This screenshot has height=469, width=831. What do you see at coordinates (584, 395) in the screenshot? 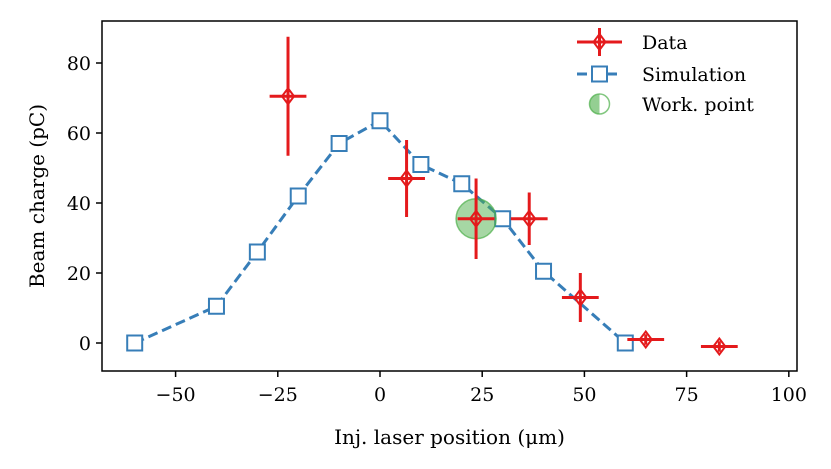
I see `x-tick-label: 50` at bounding box center [584, 395].